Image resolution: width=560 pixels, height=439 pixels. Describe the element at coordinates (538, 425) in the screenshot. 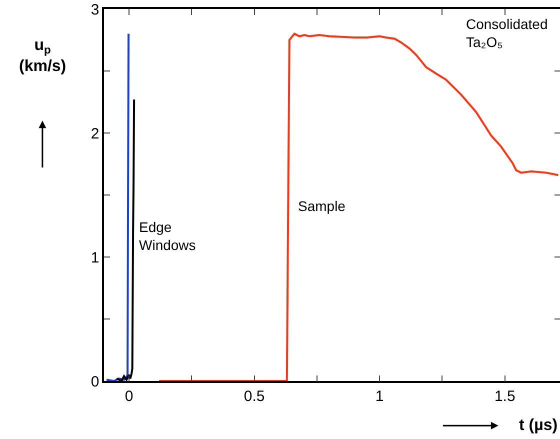

I see `x-axis-title: t (µs)` at that location.